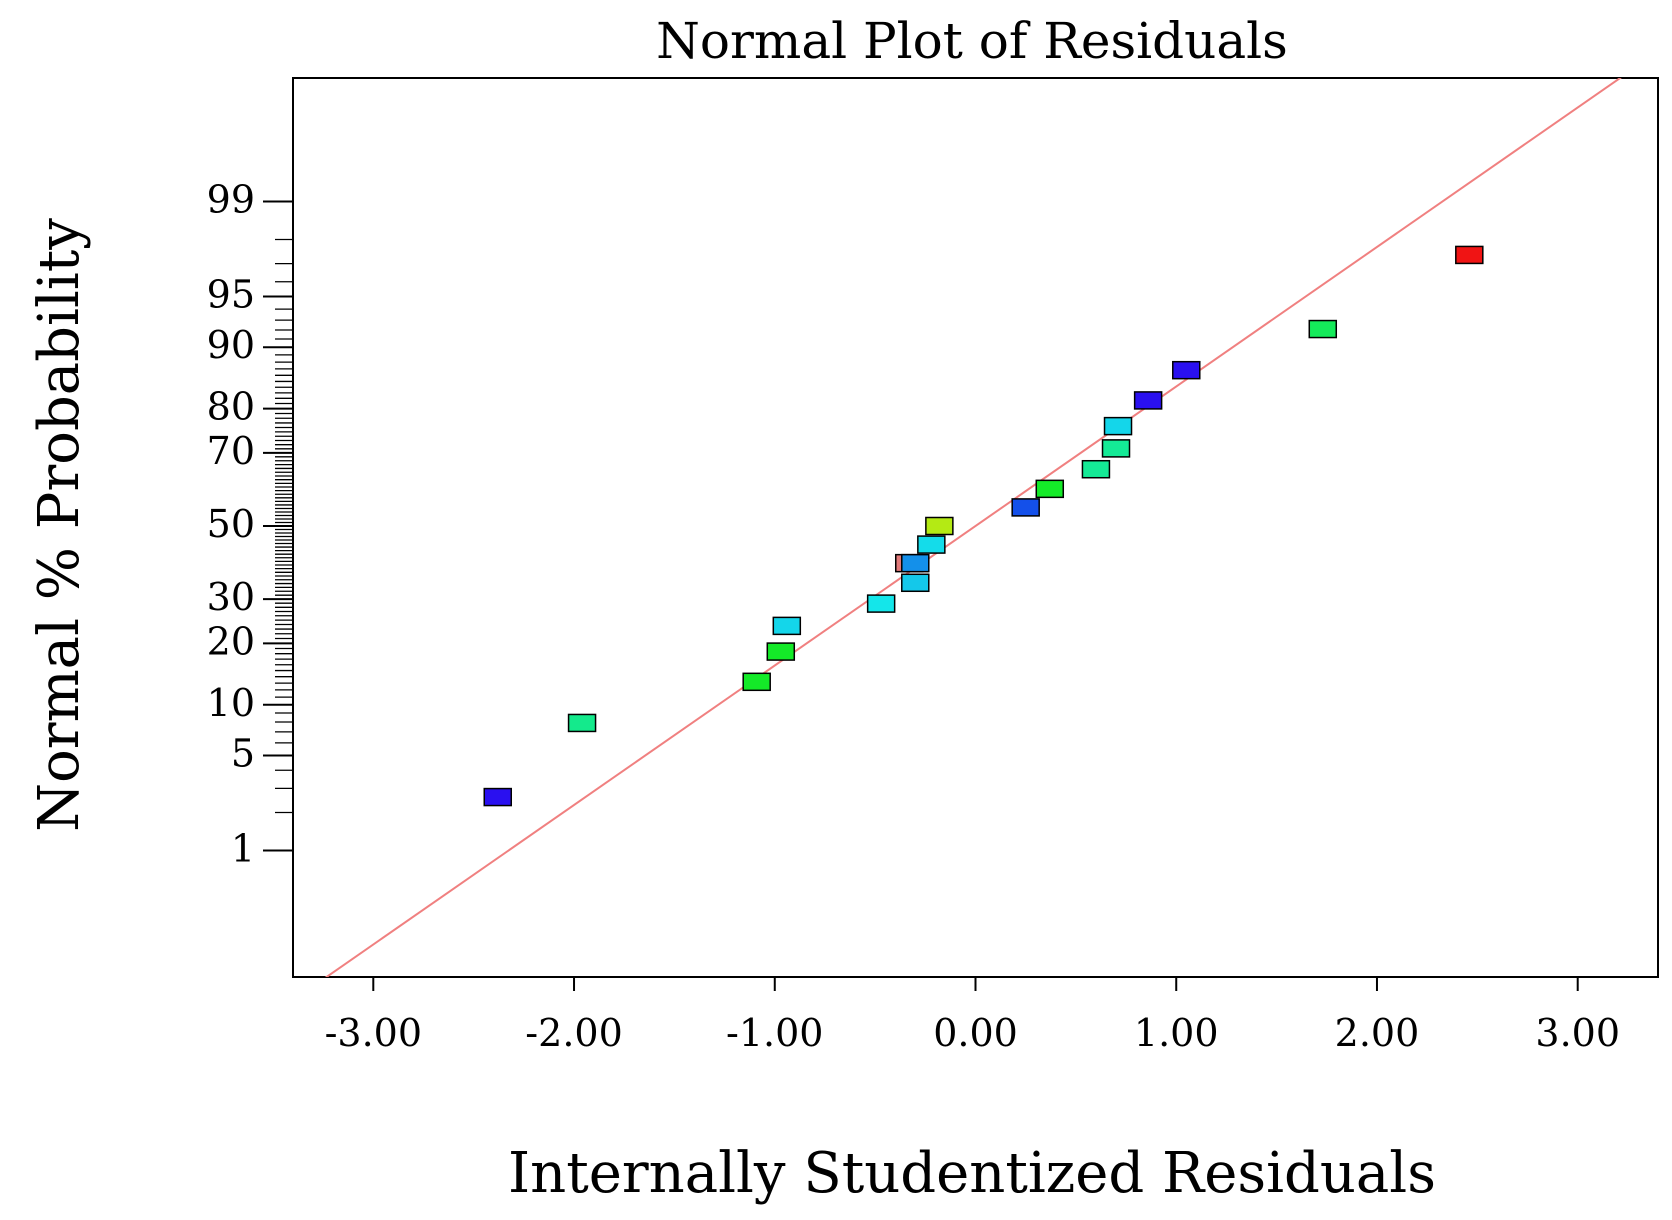  What do you see at coordinates (231, 641) in the screenshot?
I see `y-tick-label: 20` at bounding box center [231, 641].